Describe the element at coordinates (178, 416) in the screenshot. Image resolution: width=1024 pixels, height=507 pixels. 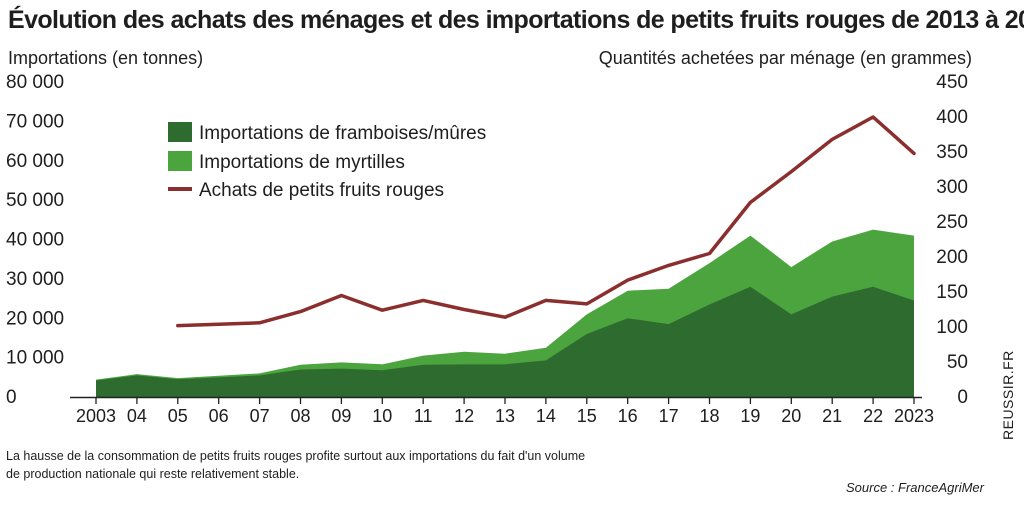
I see `x-tick-label: 05` at that location.